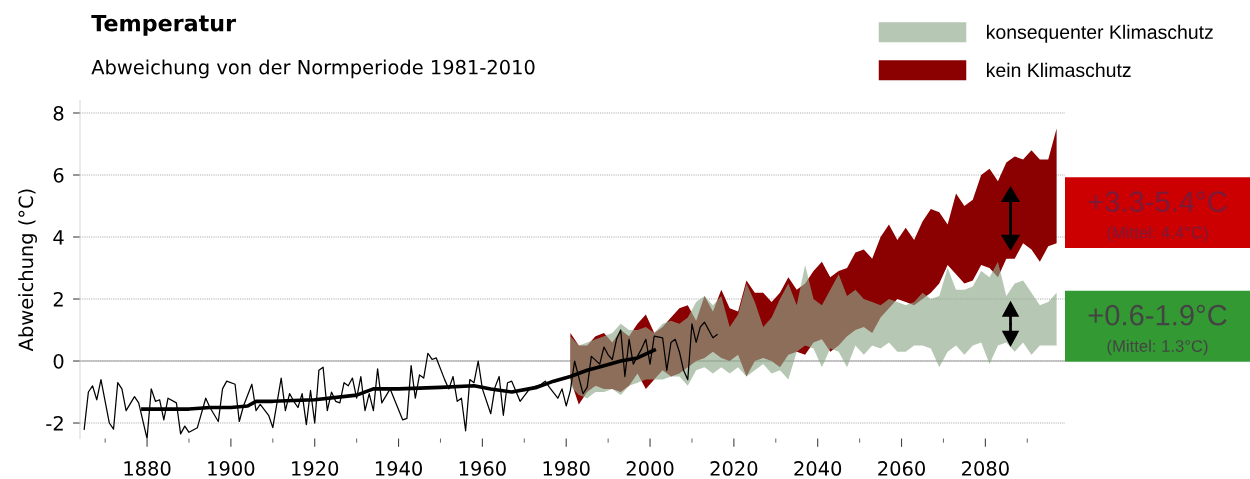  I want to click on legend-label: konsequenter Klimaschutz, so click(1100, 33).